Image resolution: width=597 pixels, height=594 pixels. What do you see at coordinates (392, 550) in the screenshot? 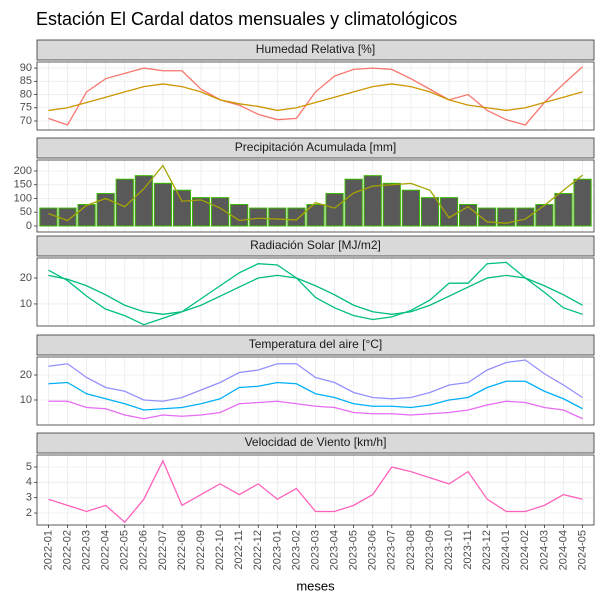
I see `x-tick-label: 2023-07` at bounding box center [392, 550].